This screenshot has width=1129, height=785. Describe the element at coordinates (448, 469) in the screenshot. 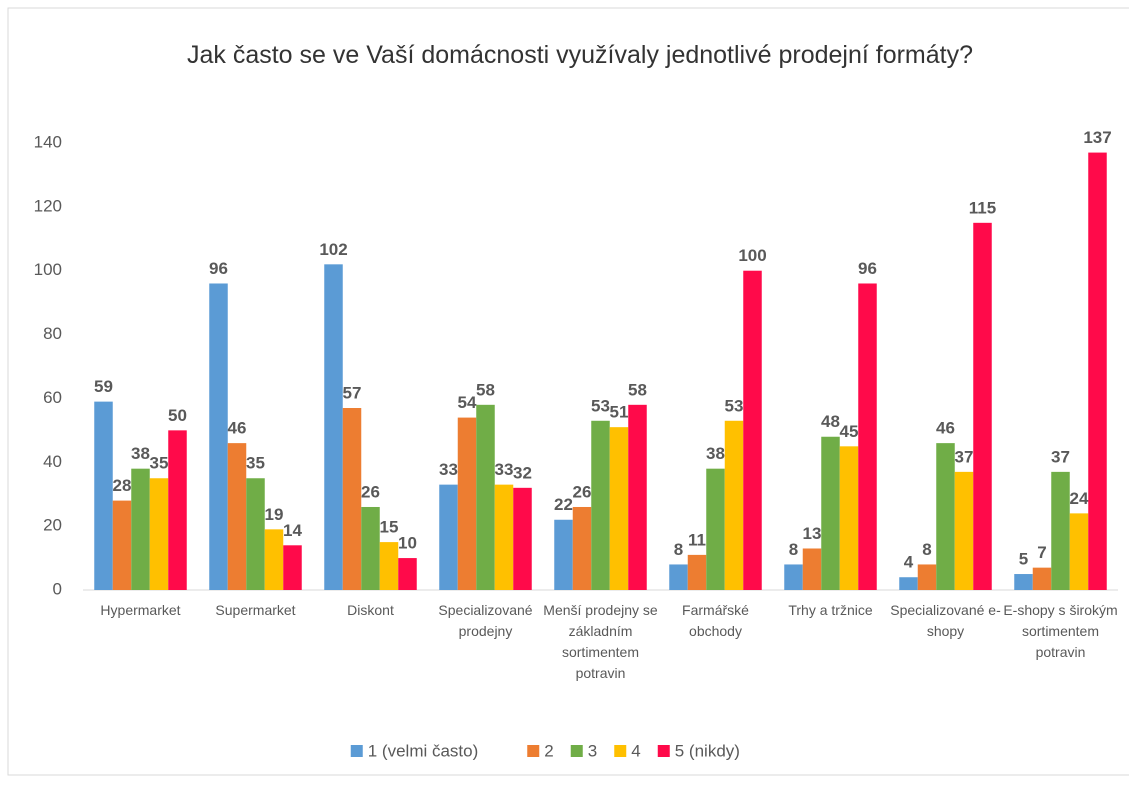

I see `data-label: 33` at that location.